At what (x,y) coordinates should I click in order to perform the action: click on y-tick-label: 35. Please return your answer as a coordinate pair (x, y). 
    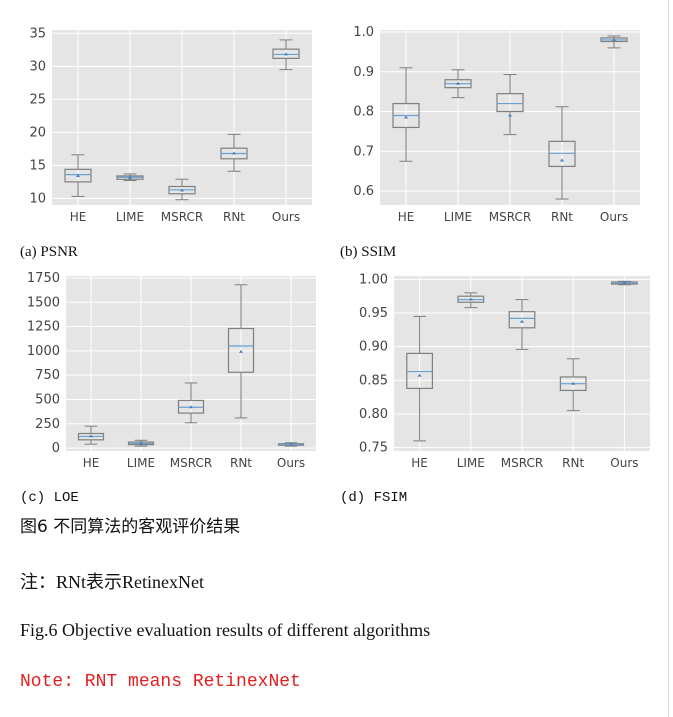
    Looking at the image, I should click on (37, 33).